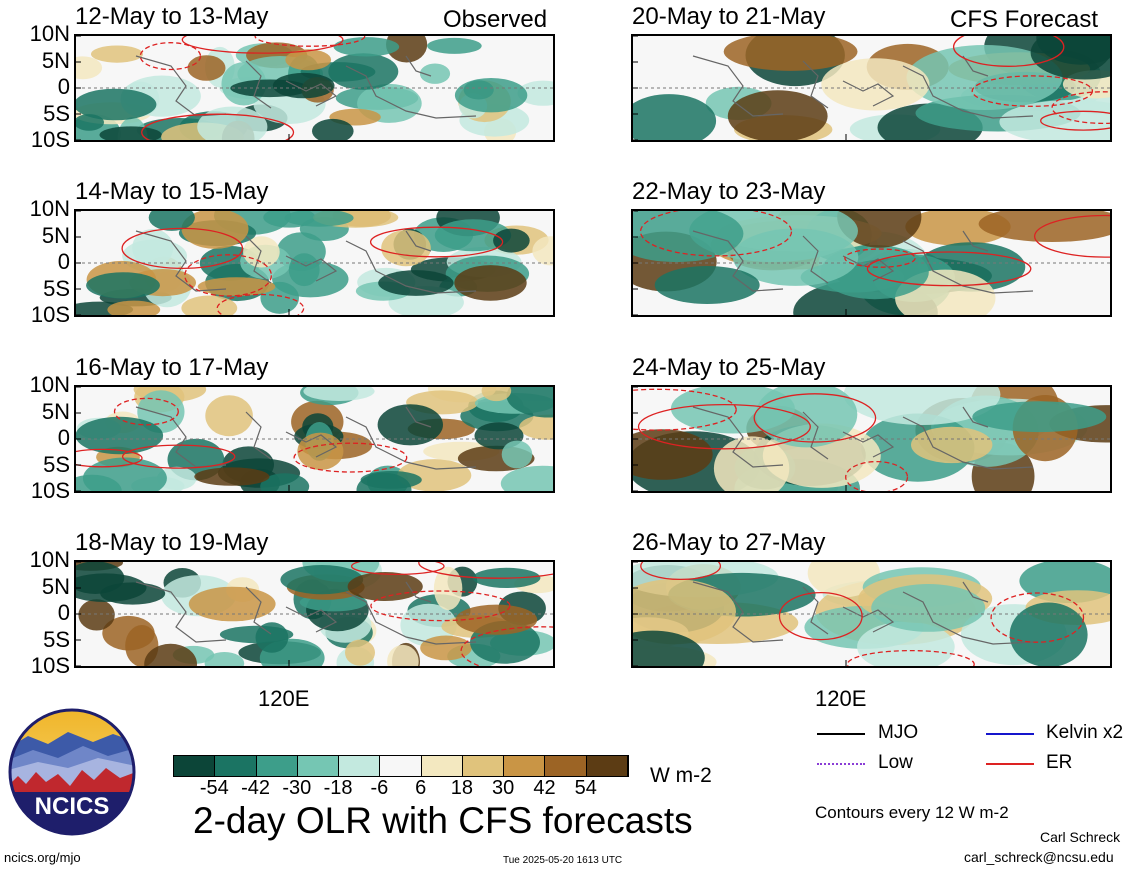 The height and width of the screenshot is (873, 1135). Describe the element at coordinates (1010, 764) in the screenshot. I see `er-line-swatch` at that location.